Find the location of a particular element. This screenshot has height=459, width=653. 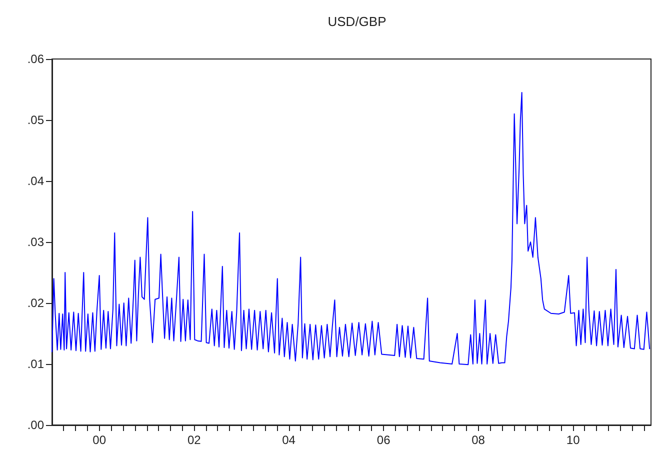

x-tick-label: 06 is located at coordinates (383, 440).